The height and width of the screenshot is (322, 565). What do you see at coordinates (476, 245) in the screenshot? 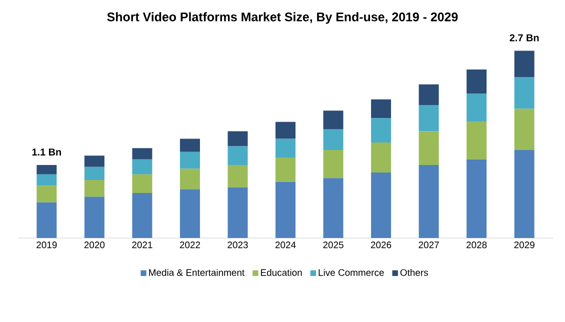
I see `x-tick-label: 2028` at bounding box center [476, 245].